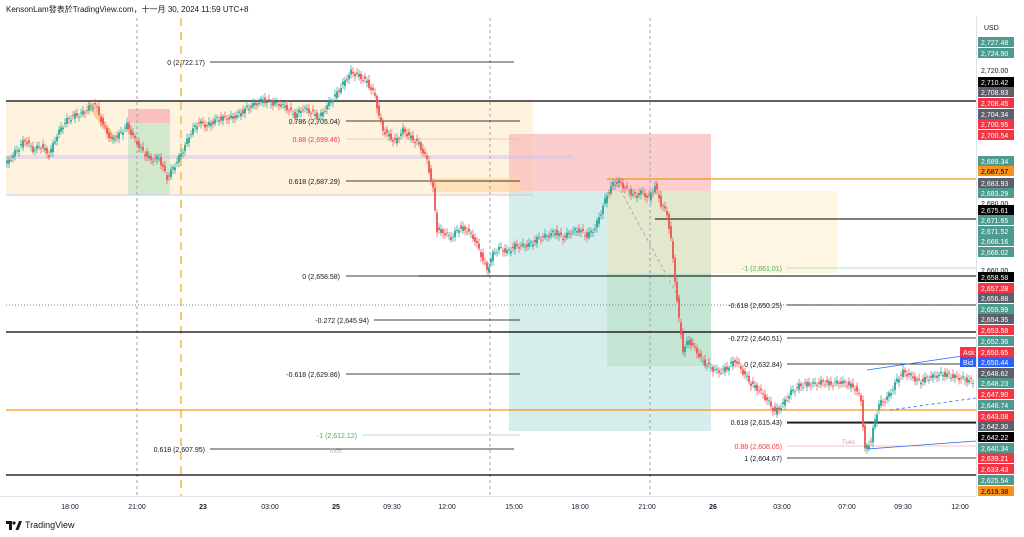 This screenshot has width=1024, height=537. Describe the element at coordinates (996, 448) in the screenshot. I see `price-axis-label: 2,640.34` at that location.